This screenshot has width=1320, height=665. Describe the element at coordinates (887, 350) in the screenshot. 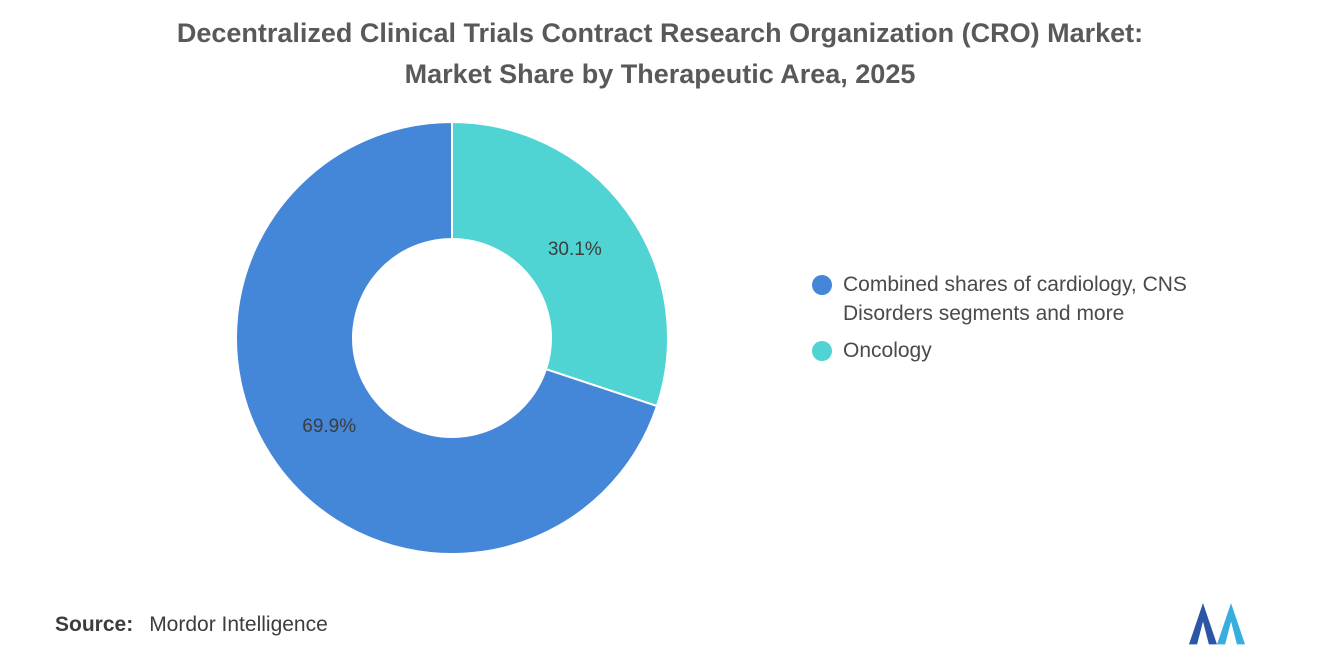

I see `legend-label-oncology: Oncology` at that location.